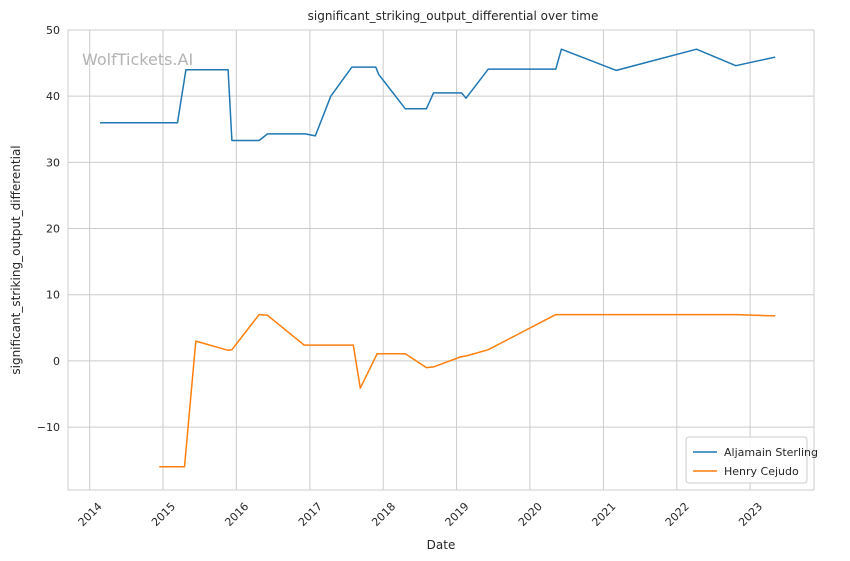  What do you see at coordinates (53, 96) in the screenshot?
I see `y-tick-label: 40` at bounding box center [53, 96].